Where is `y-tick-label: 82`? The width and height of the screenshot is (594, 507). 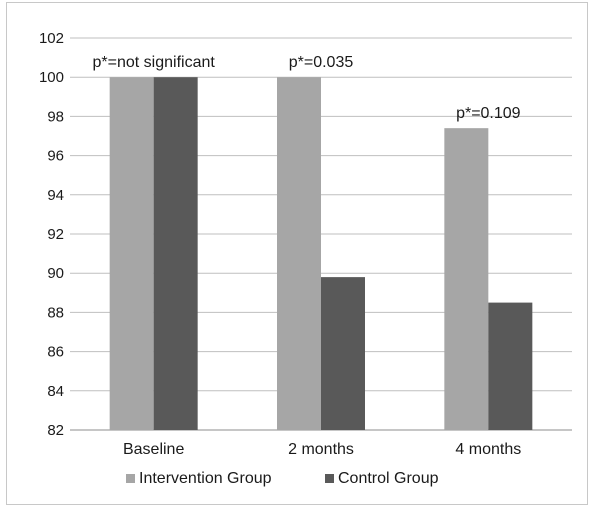
y-tick-label: 82 is located at coordinates (55, 430).